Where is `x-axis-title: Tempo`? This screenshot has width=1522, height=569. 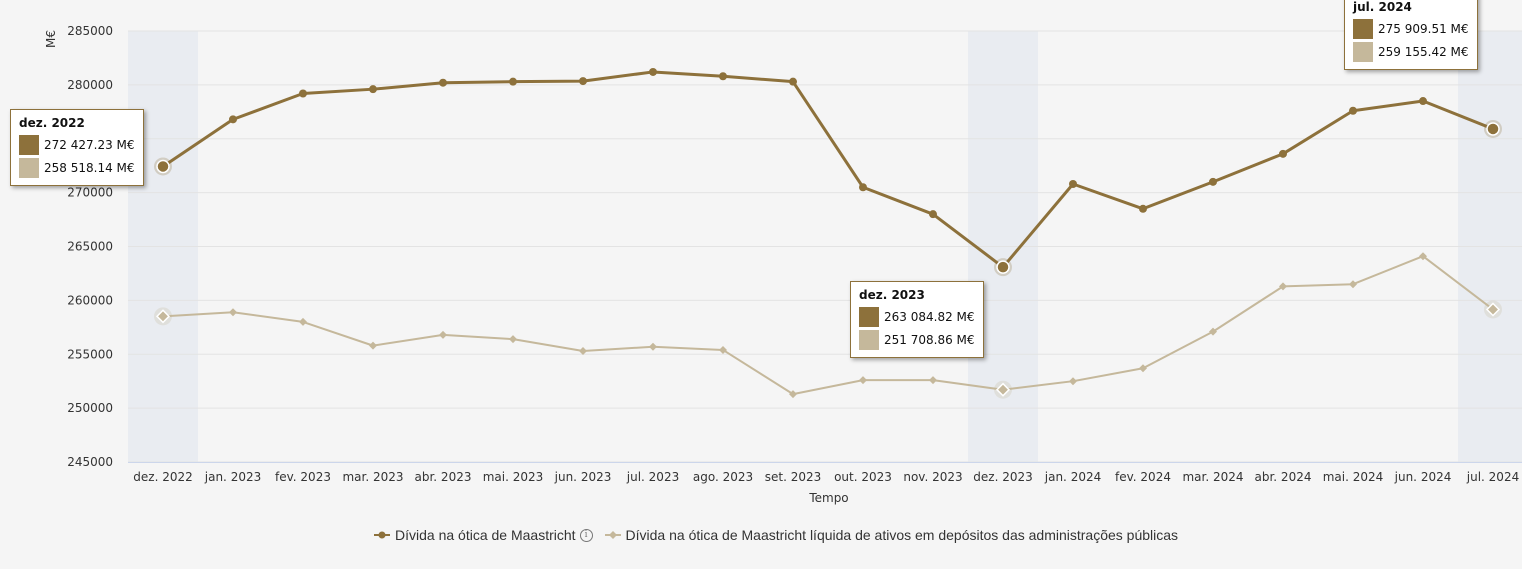 x-axis-title: Tempo is located at coordinates (828, 498).